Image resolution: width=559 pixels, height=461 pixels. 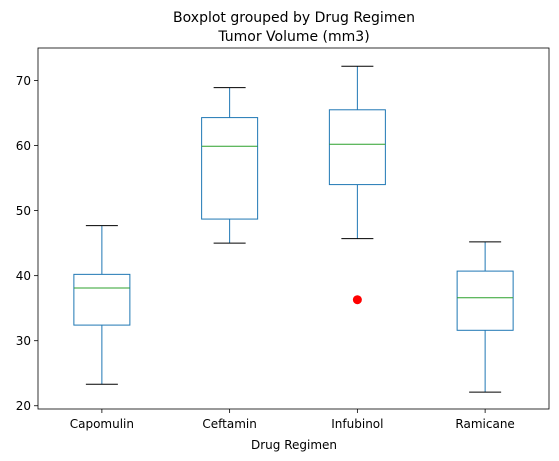 What do you see at coordinates (23, 406) in the screenshot?
I see `y-tick-label: 20` at bounding box center [23, 406].